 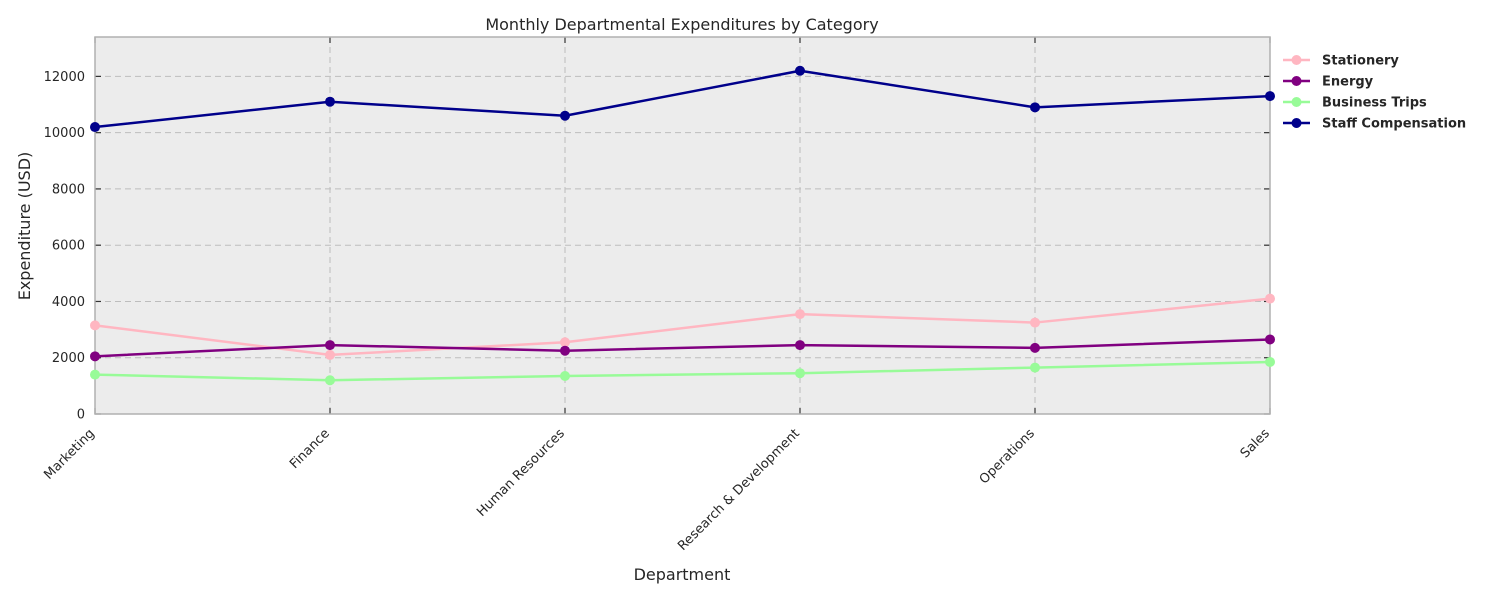 I want to click on y-tick-label: 4000, so click(x=68, y=302).